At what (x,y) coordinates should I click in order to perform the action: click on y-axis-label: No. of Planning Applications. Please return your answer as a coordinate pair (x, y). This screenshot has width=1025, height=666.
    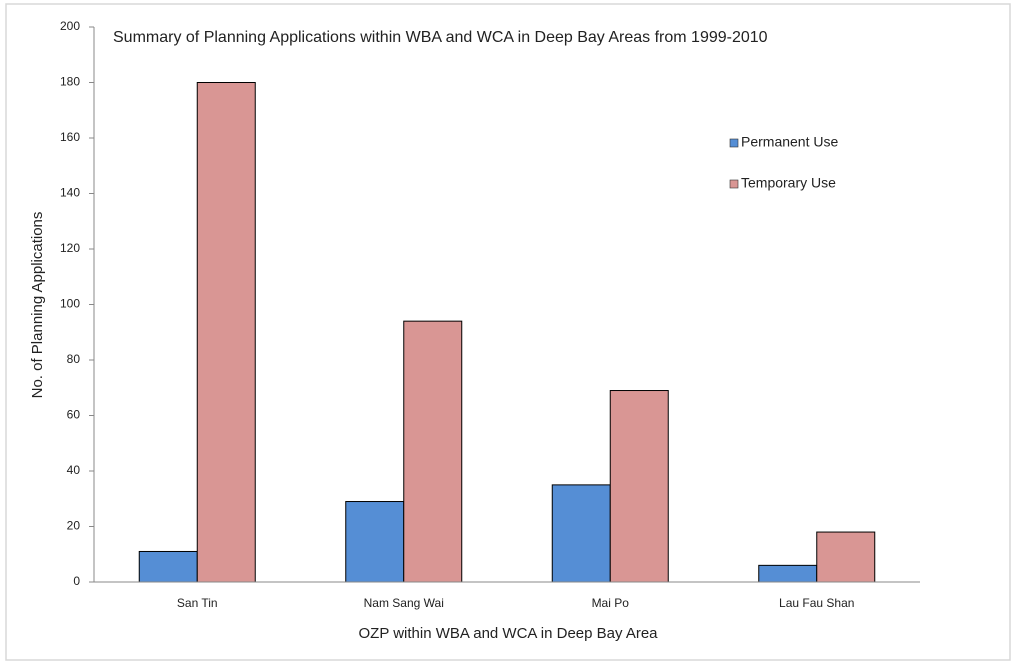
    Looking at the image, I should click on (37, 305).